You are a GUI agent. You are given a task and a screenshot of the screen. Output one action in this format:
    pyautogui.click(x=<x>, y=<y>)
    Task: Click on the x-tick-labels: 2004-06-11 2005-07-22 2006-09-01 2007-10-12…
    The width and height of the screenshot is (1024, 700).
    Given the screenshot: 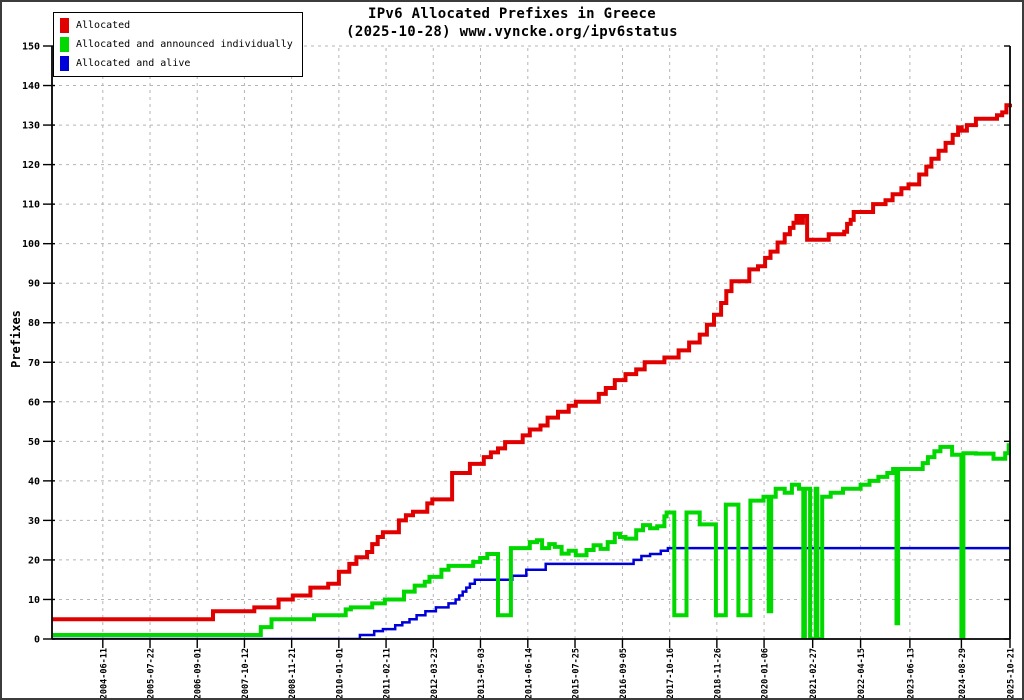 What is the action you would take?
    pyautogui.click(x=558, y=673)
    